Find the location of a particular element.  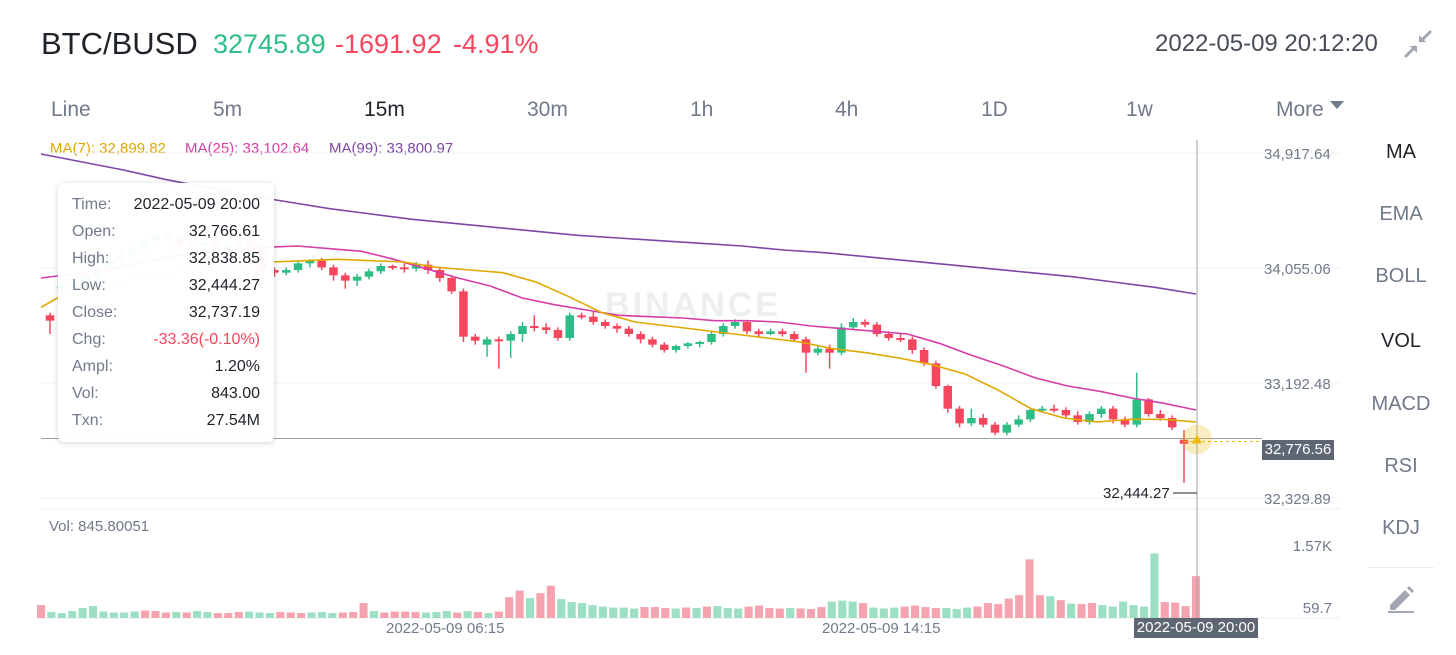

indicator-rsi: RSI is located at coordinates (1401, 466).